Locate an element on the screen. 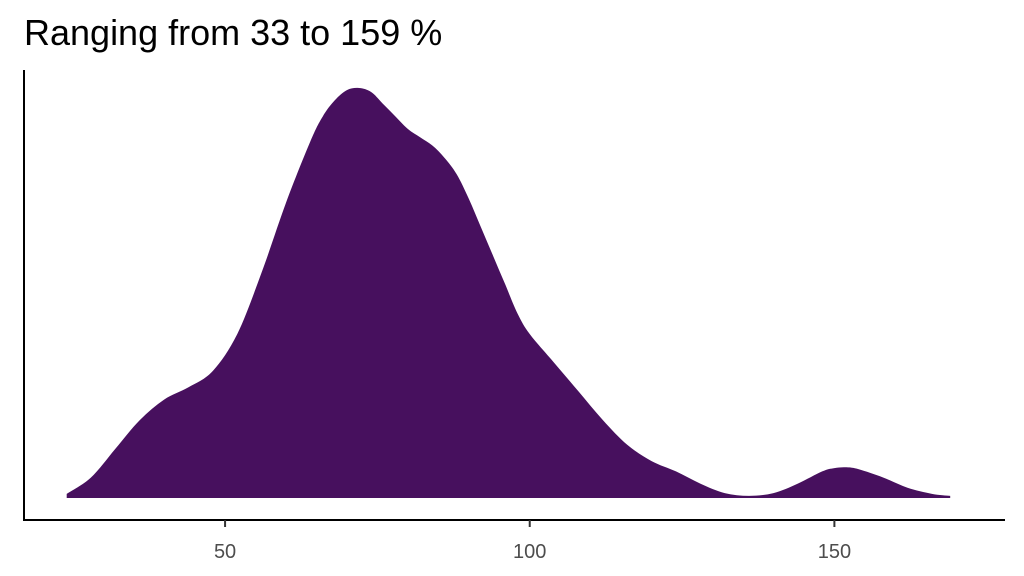  chart-title: Ranging from 33 to 159 % is located at coordinates (233, 32).